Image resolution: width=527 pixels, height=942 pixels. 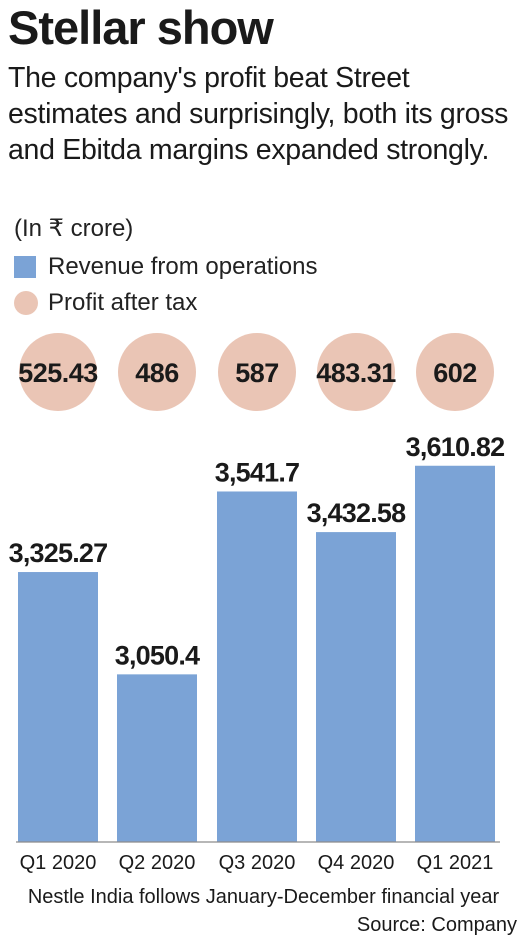 I want to click on x-tick-label: Q3 2020, so click(x=257, y=863).